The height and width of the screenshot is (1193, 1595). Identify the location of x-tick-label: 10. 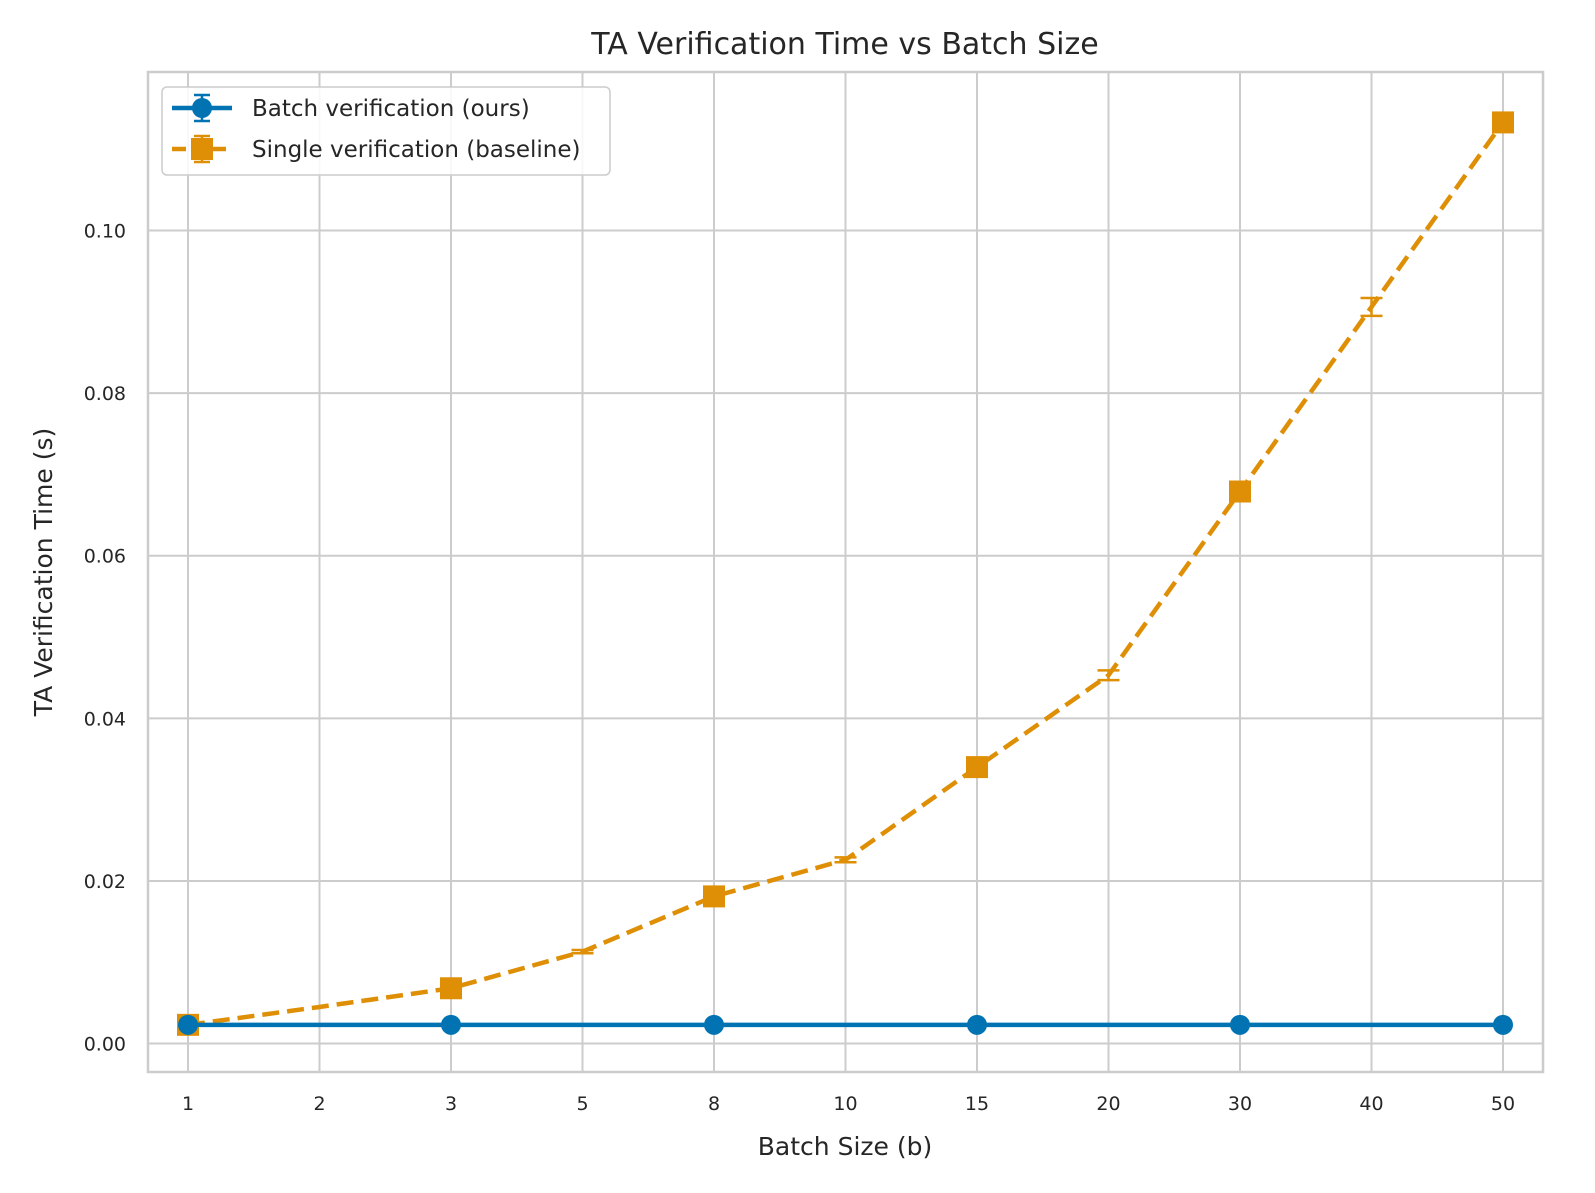
(845, 1104).